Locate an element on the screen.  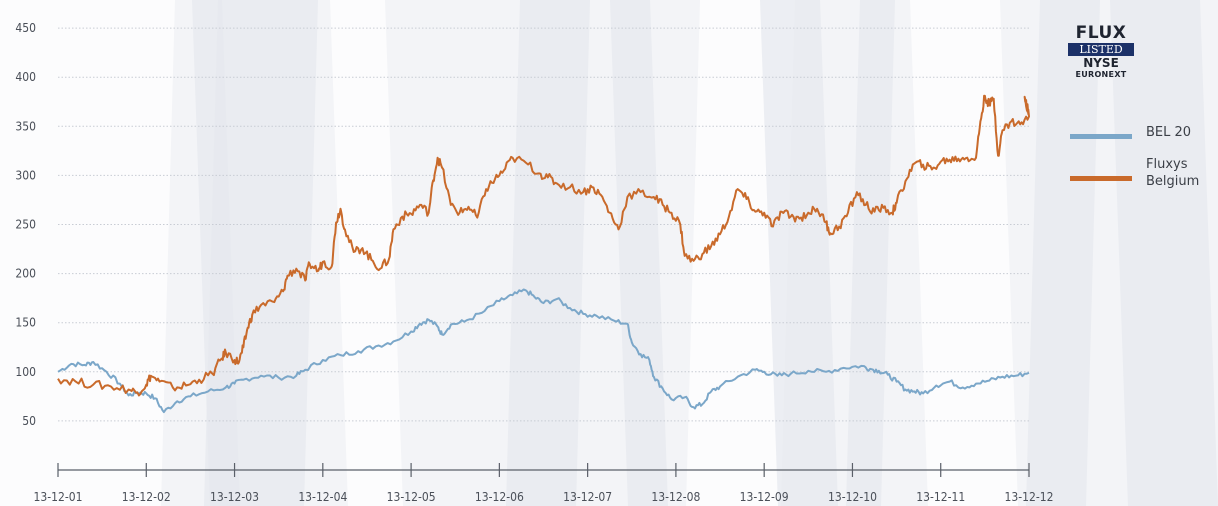
legend-item-fluxys: Fluxys Belgium is located at coordinates (1143, 176).